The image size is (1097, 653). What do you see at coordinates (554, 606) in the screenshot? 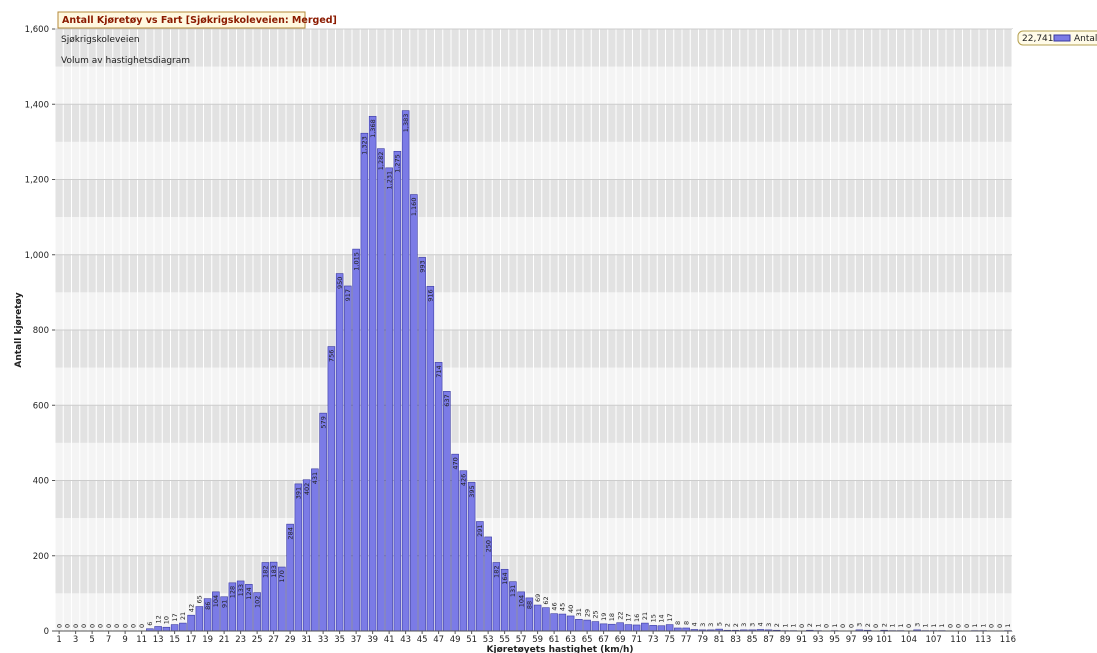
I see `value-label: 46` at bounding box center [554, 606].